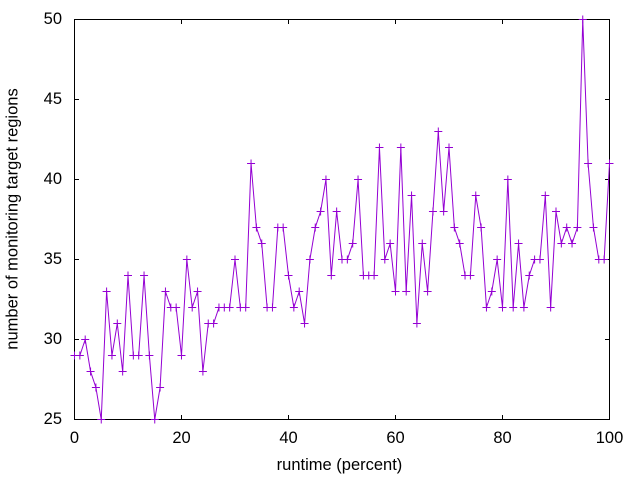 Image resolution: width=640 pixels, height=480 pixels. Describe the element at coordinates (340, 465) in the screenshot. I see `svg-text: runtime (percent)` at that location.